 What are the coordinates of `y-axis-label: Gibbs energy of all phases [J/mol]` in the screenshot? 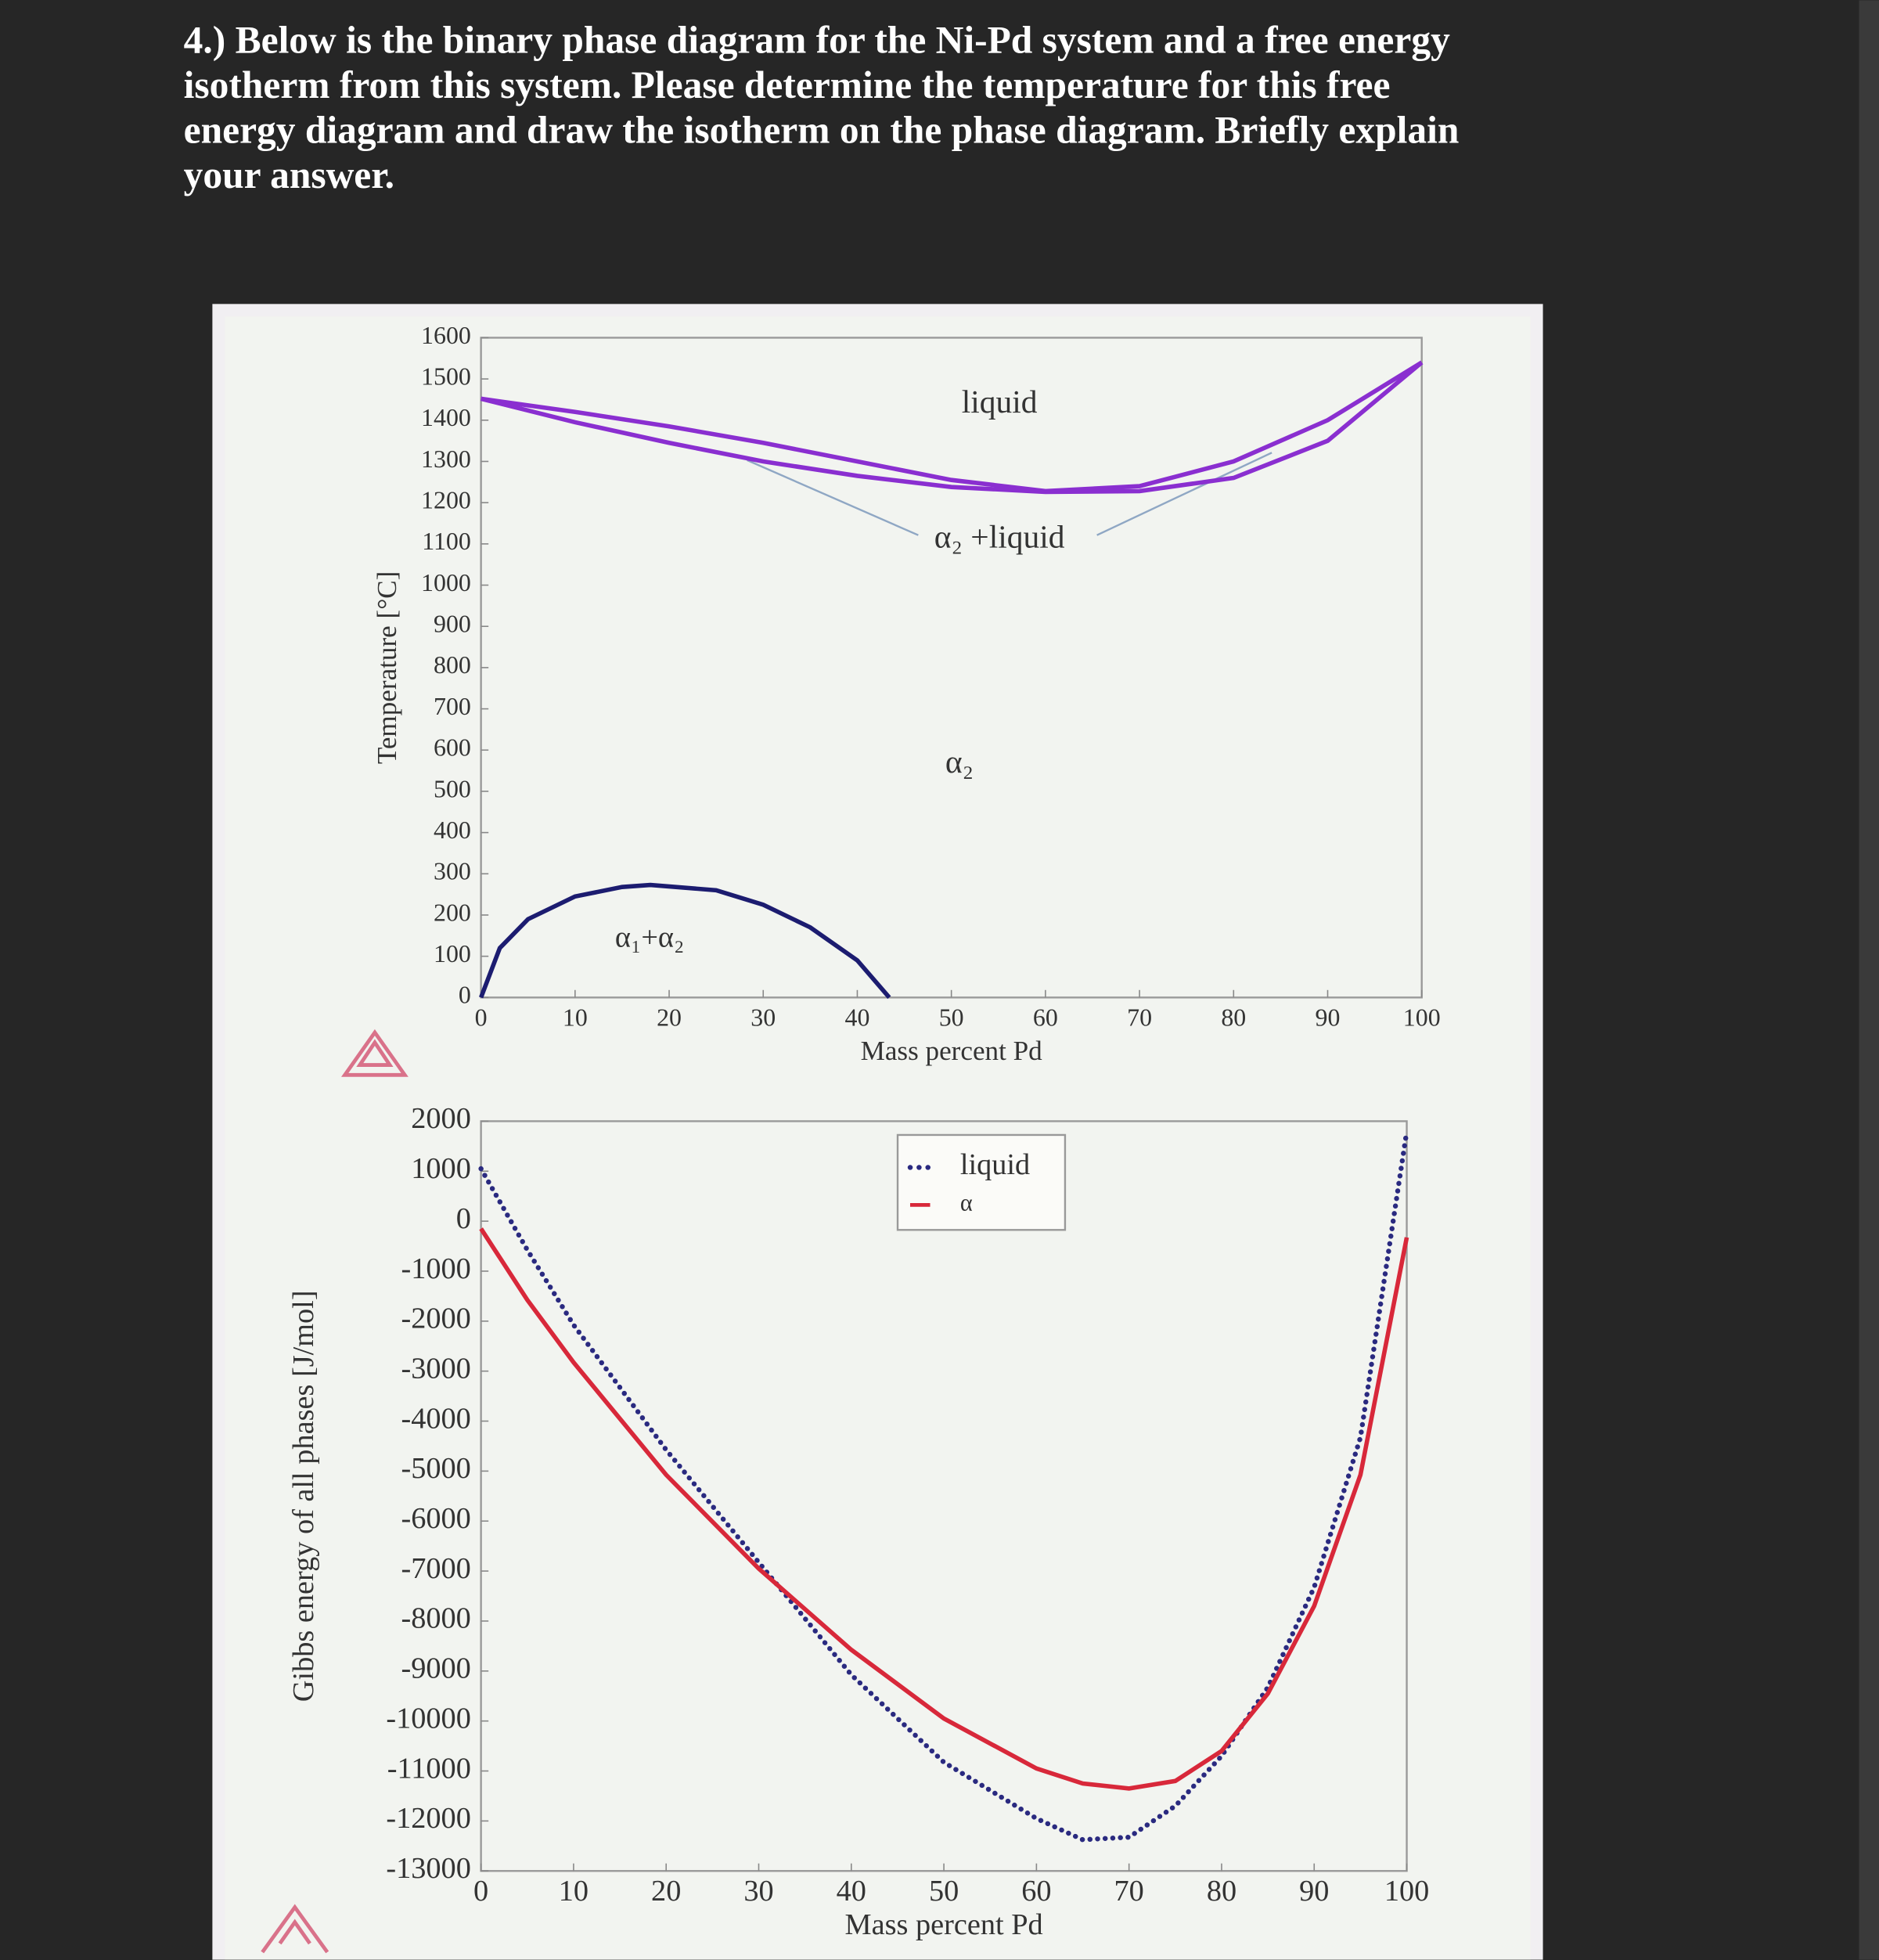 It's located at (303, 1496).